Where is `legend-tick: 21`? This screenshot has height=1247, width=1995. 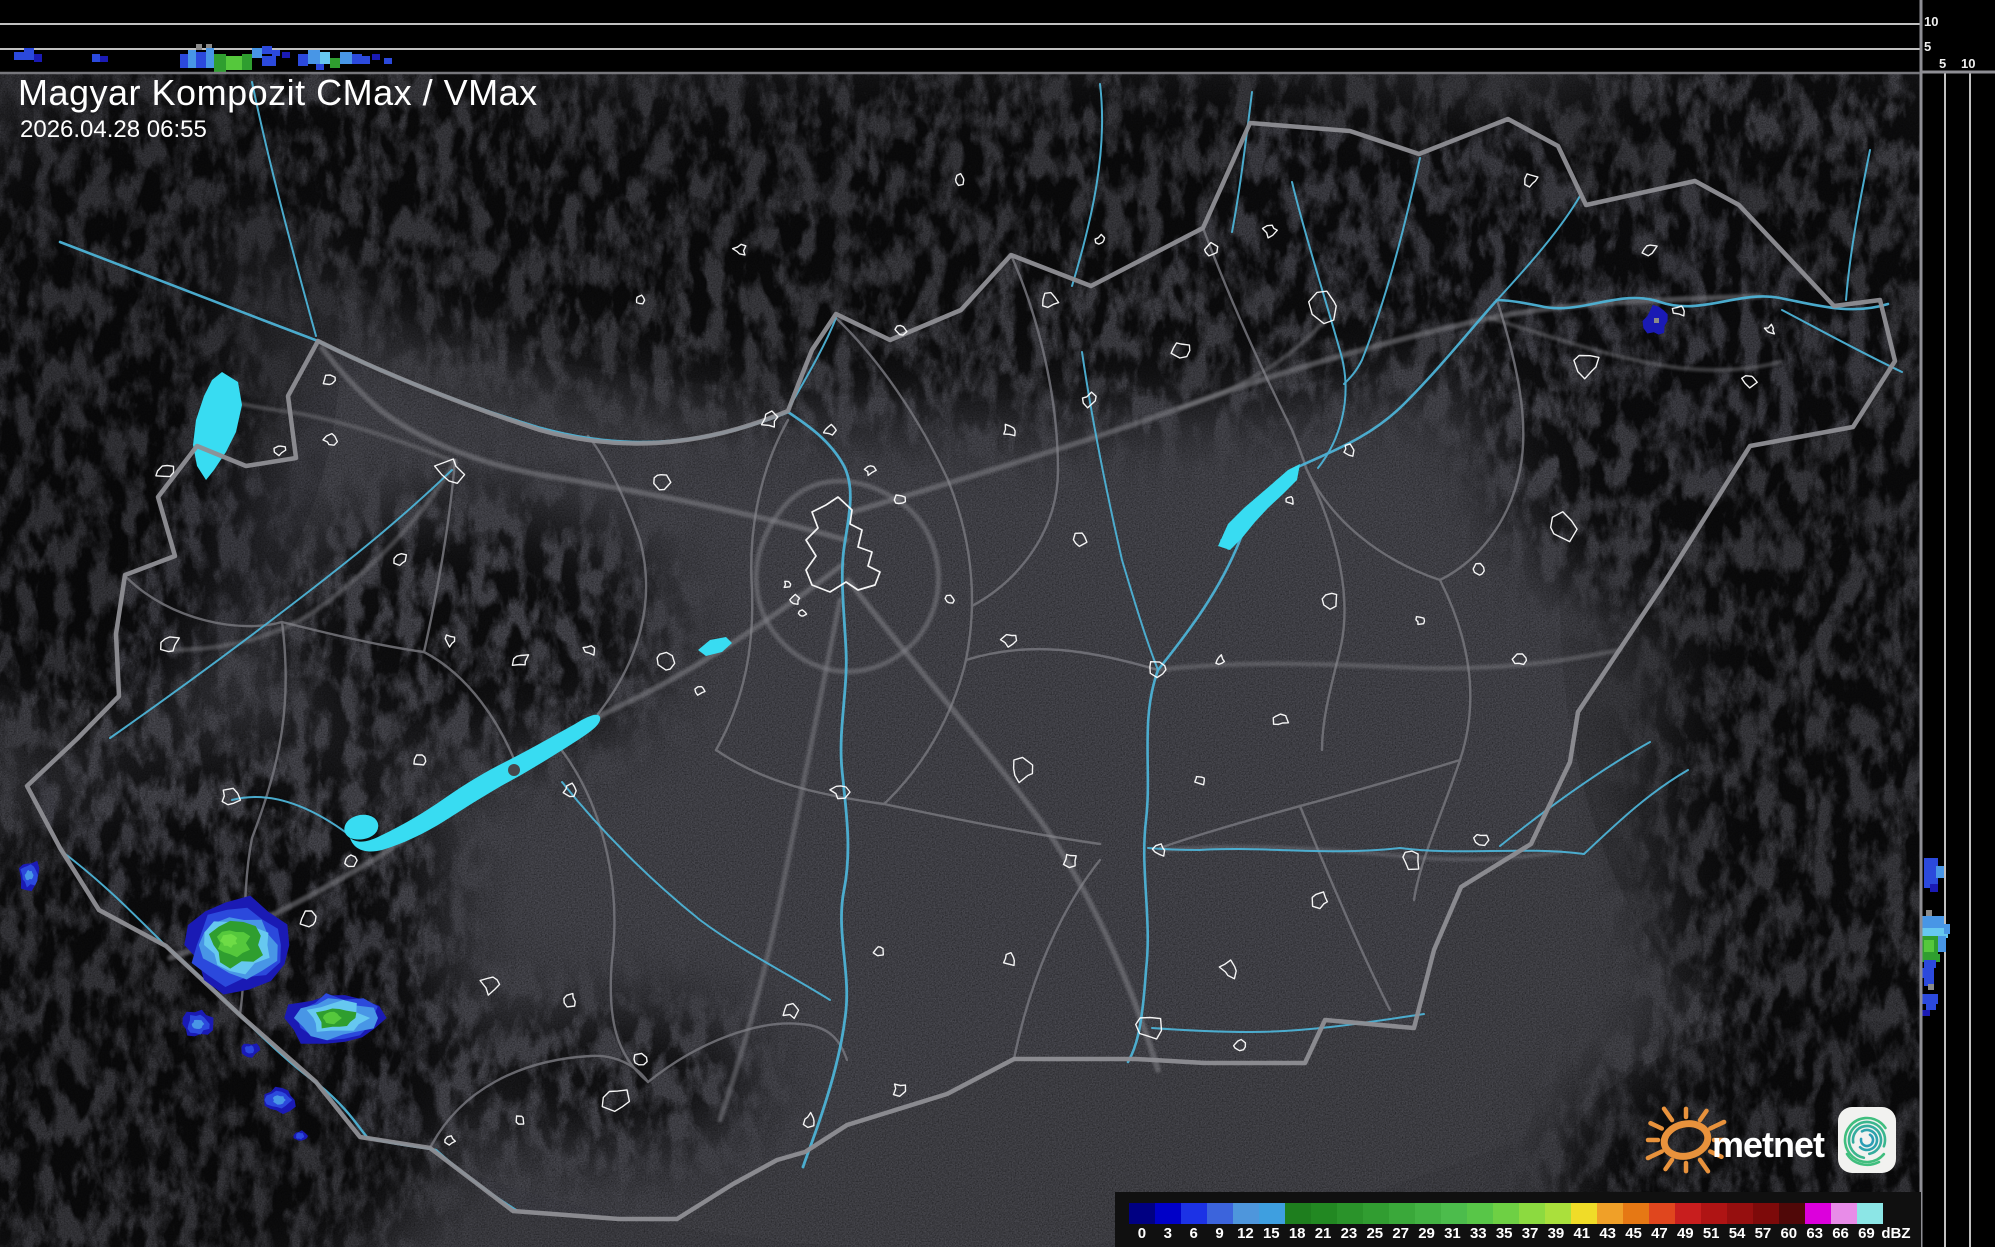 legend-tick: 21 is located at coordinates (1323, 1233).